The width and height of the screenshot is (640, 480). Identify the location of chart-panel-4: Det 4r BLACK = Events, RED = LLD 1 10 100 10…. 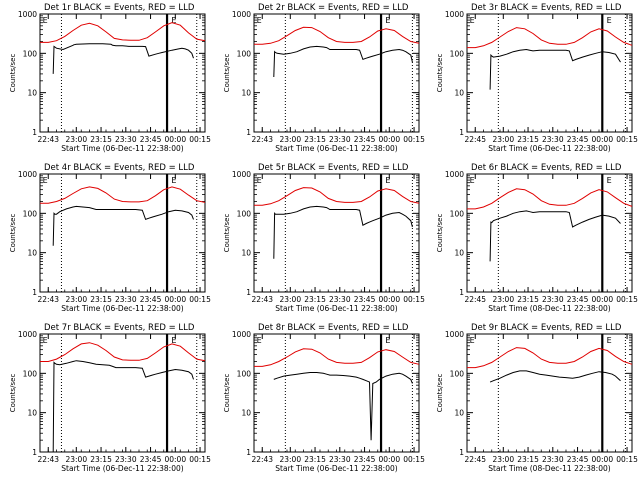
(110, 238).